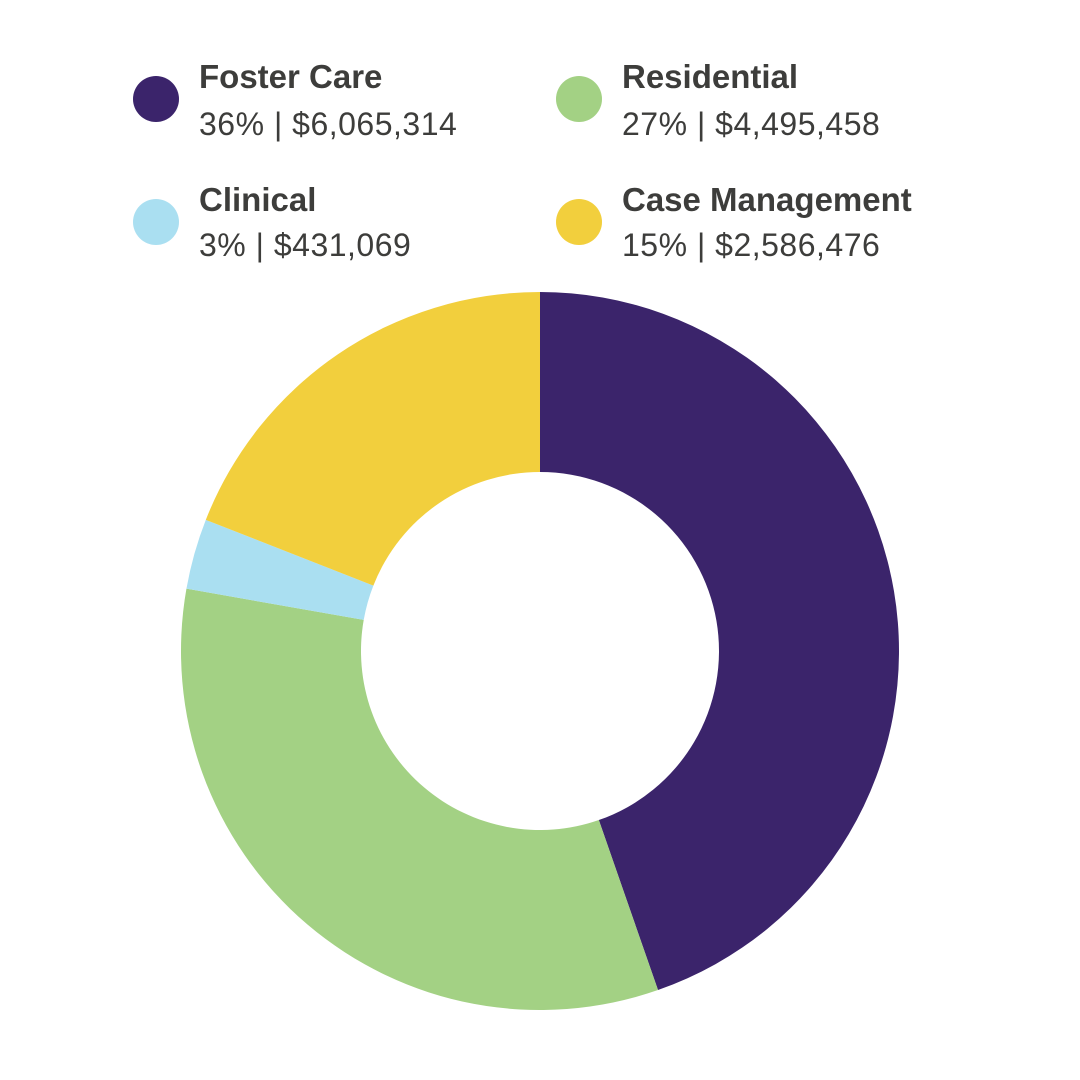 The height and width of the screenshot is (1080, 1080). I want to click on legend-value: 27% | $4,495,458, so click(751, 124).